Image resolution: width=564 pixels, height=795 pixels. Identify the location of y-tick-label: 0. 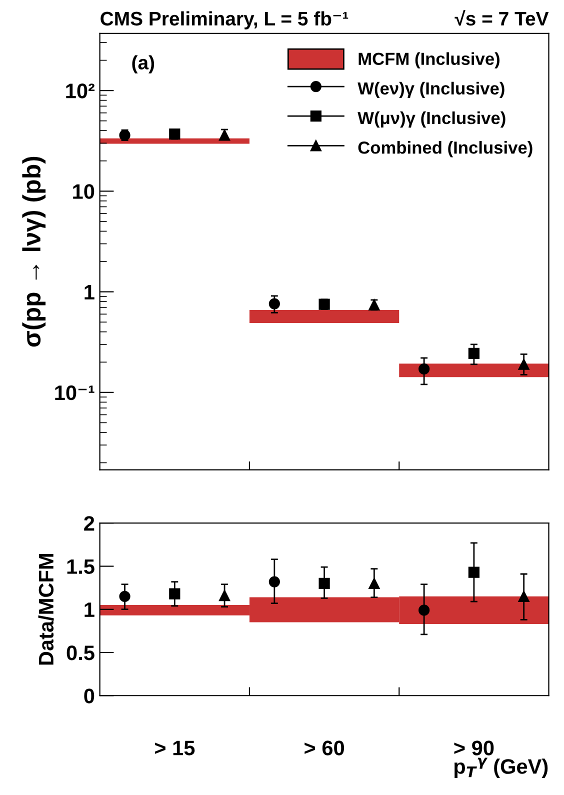
(89, 696).